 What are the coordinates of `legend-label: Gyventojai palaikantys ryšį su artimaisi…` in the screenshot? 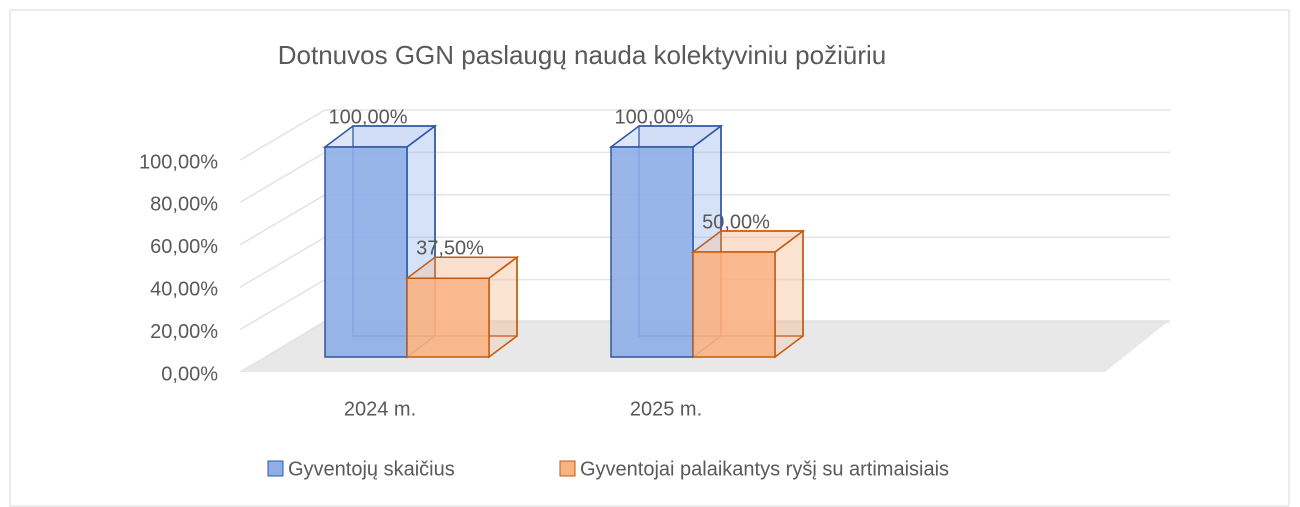 It's located at (764, 469).